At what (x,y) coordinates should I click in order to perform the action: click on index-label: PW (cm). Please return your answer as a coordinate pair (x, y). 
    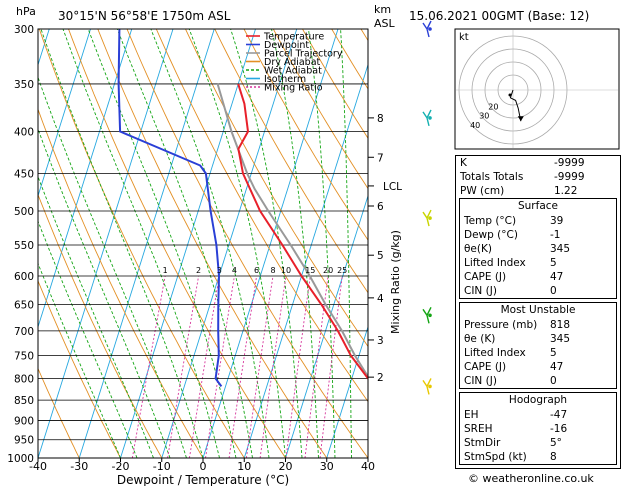
    Looking at the image, I should click on (482, 191).